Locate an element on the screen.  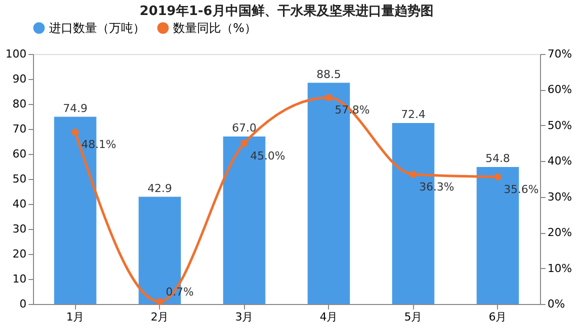
x-tick-label: 6月 is located at coordinates (497, 317).